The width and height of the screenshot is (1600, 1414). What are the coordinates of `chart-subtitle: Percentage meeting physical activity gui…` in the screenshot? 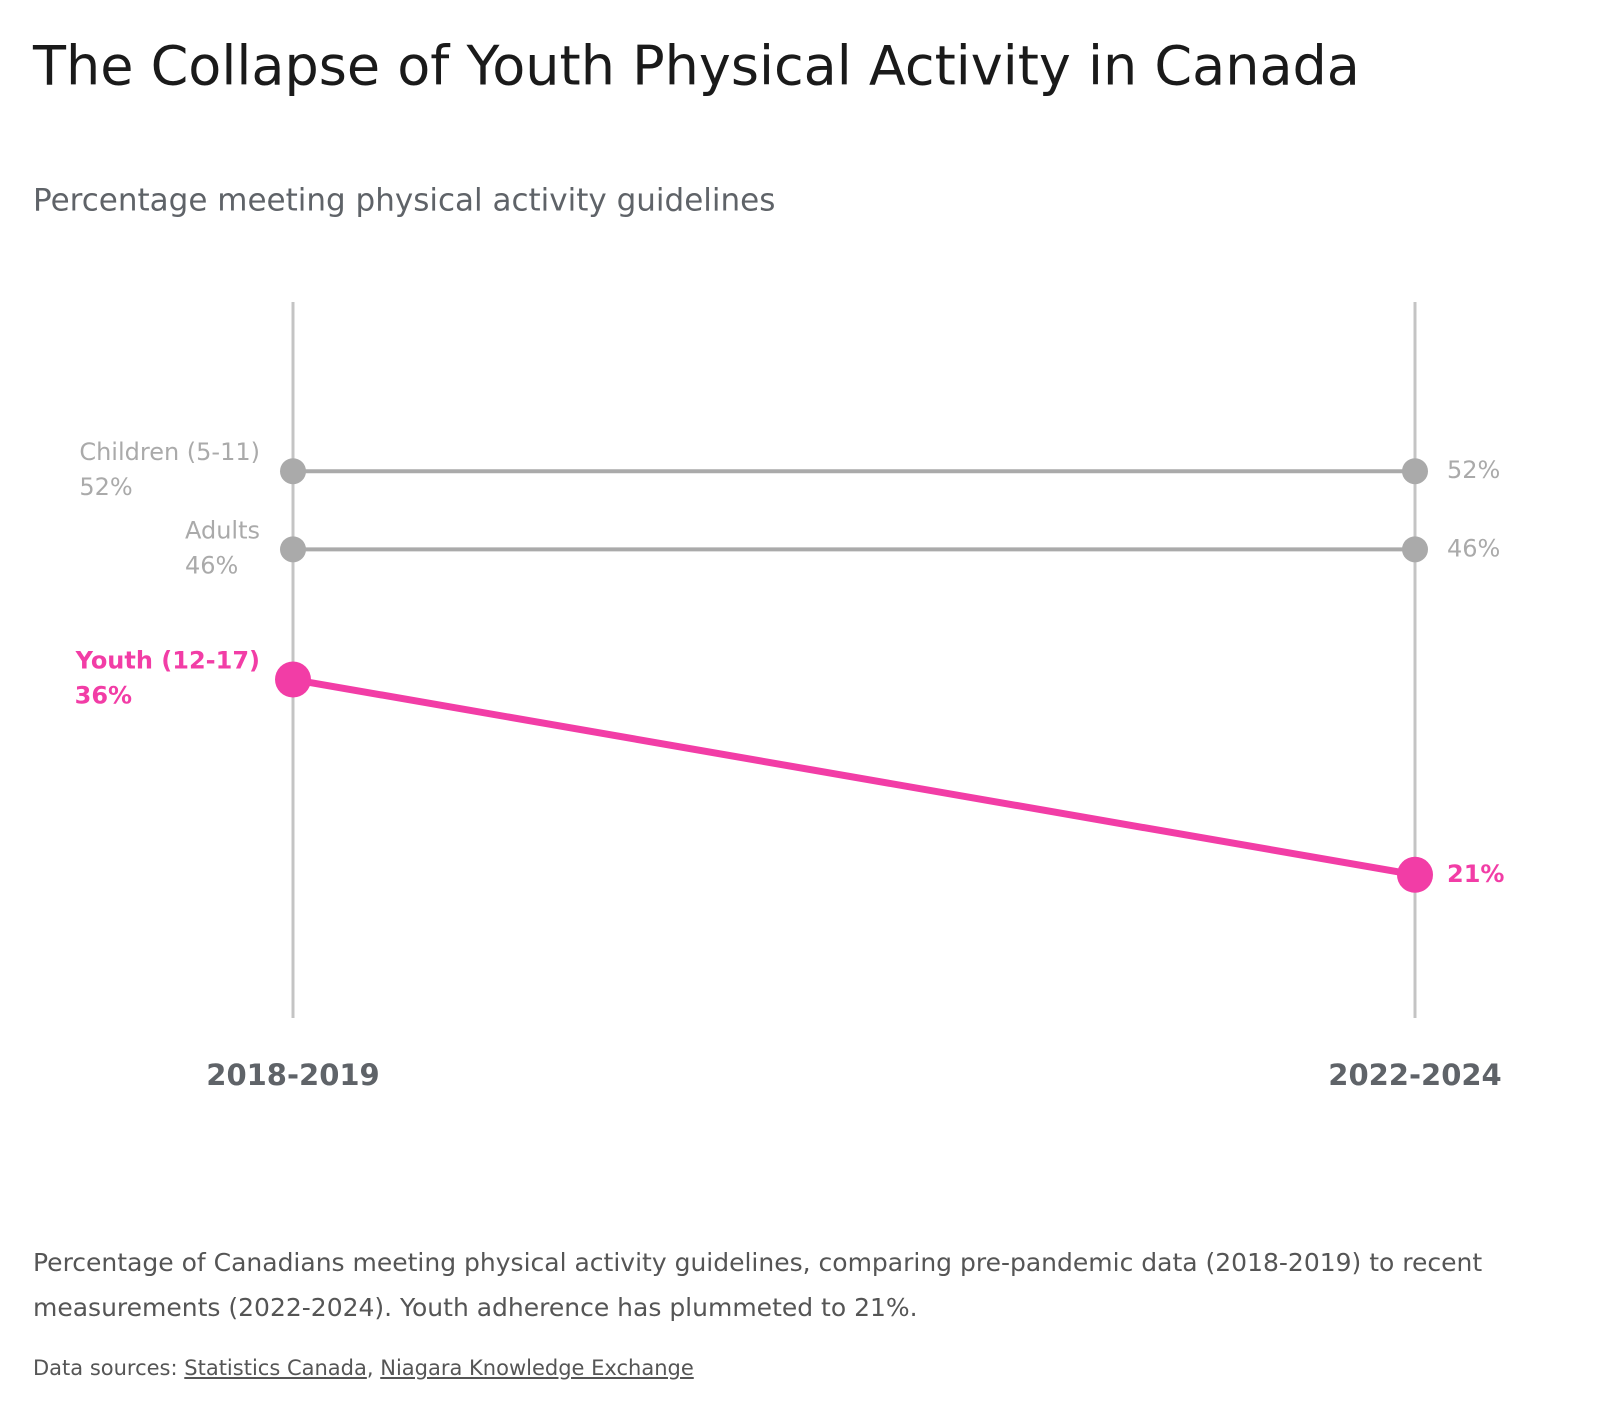 It's located at (404, 201).